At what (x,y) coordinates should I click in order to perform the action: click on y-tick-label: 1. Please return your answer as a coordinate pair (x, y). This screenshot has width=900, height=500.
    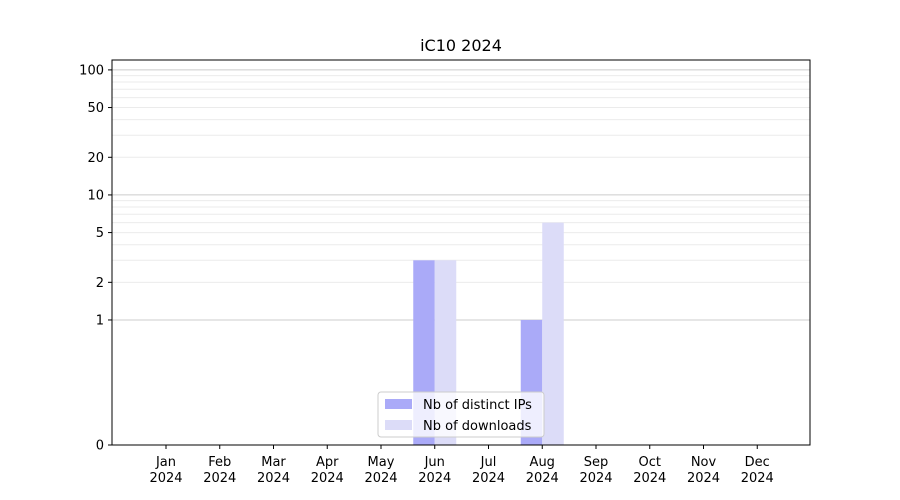
    Looking at the image, I should click on (100, 320).